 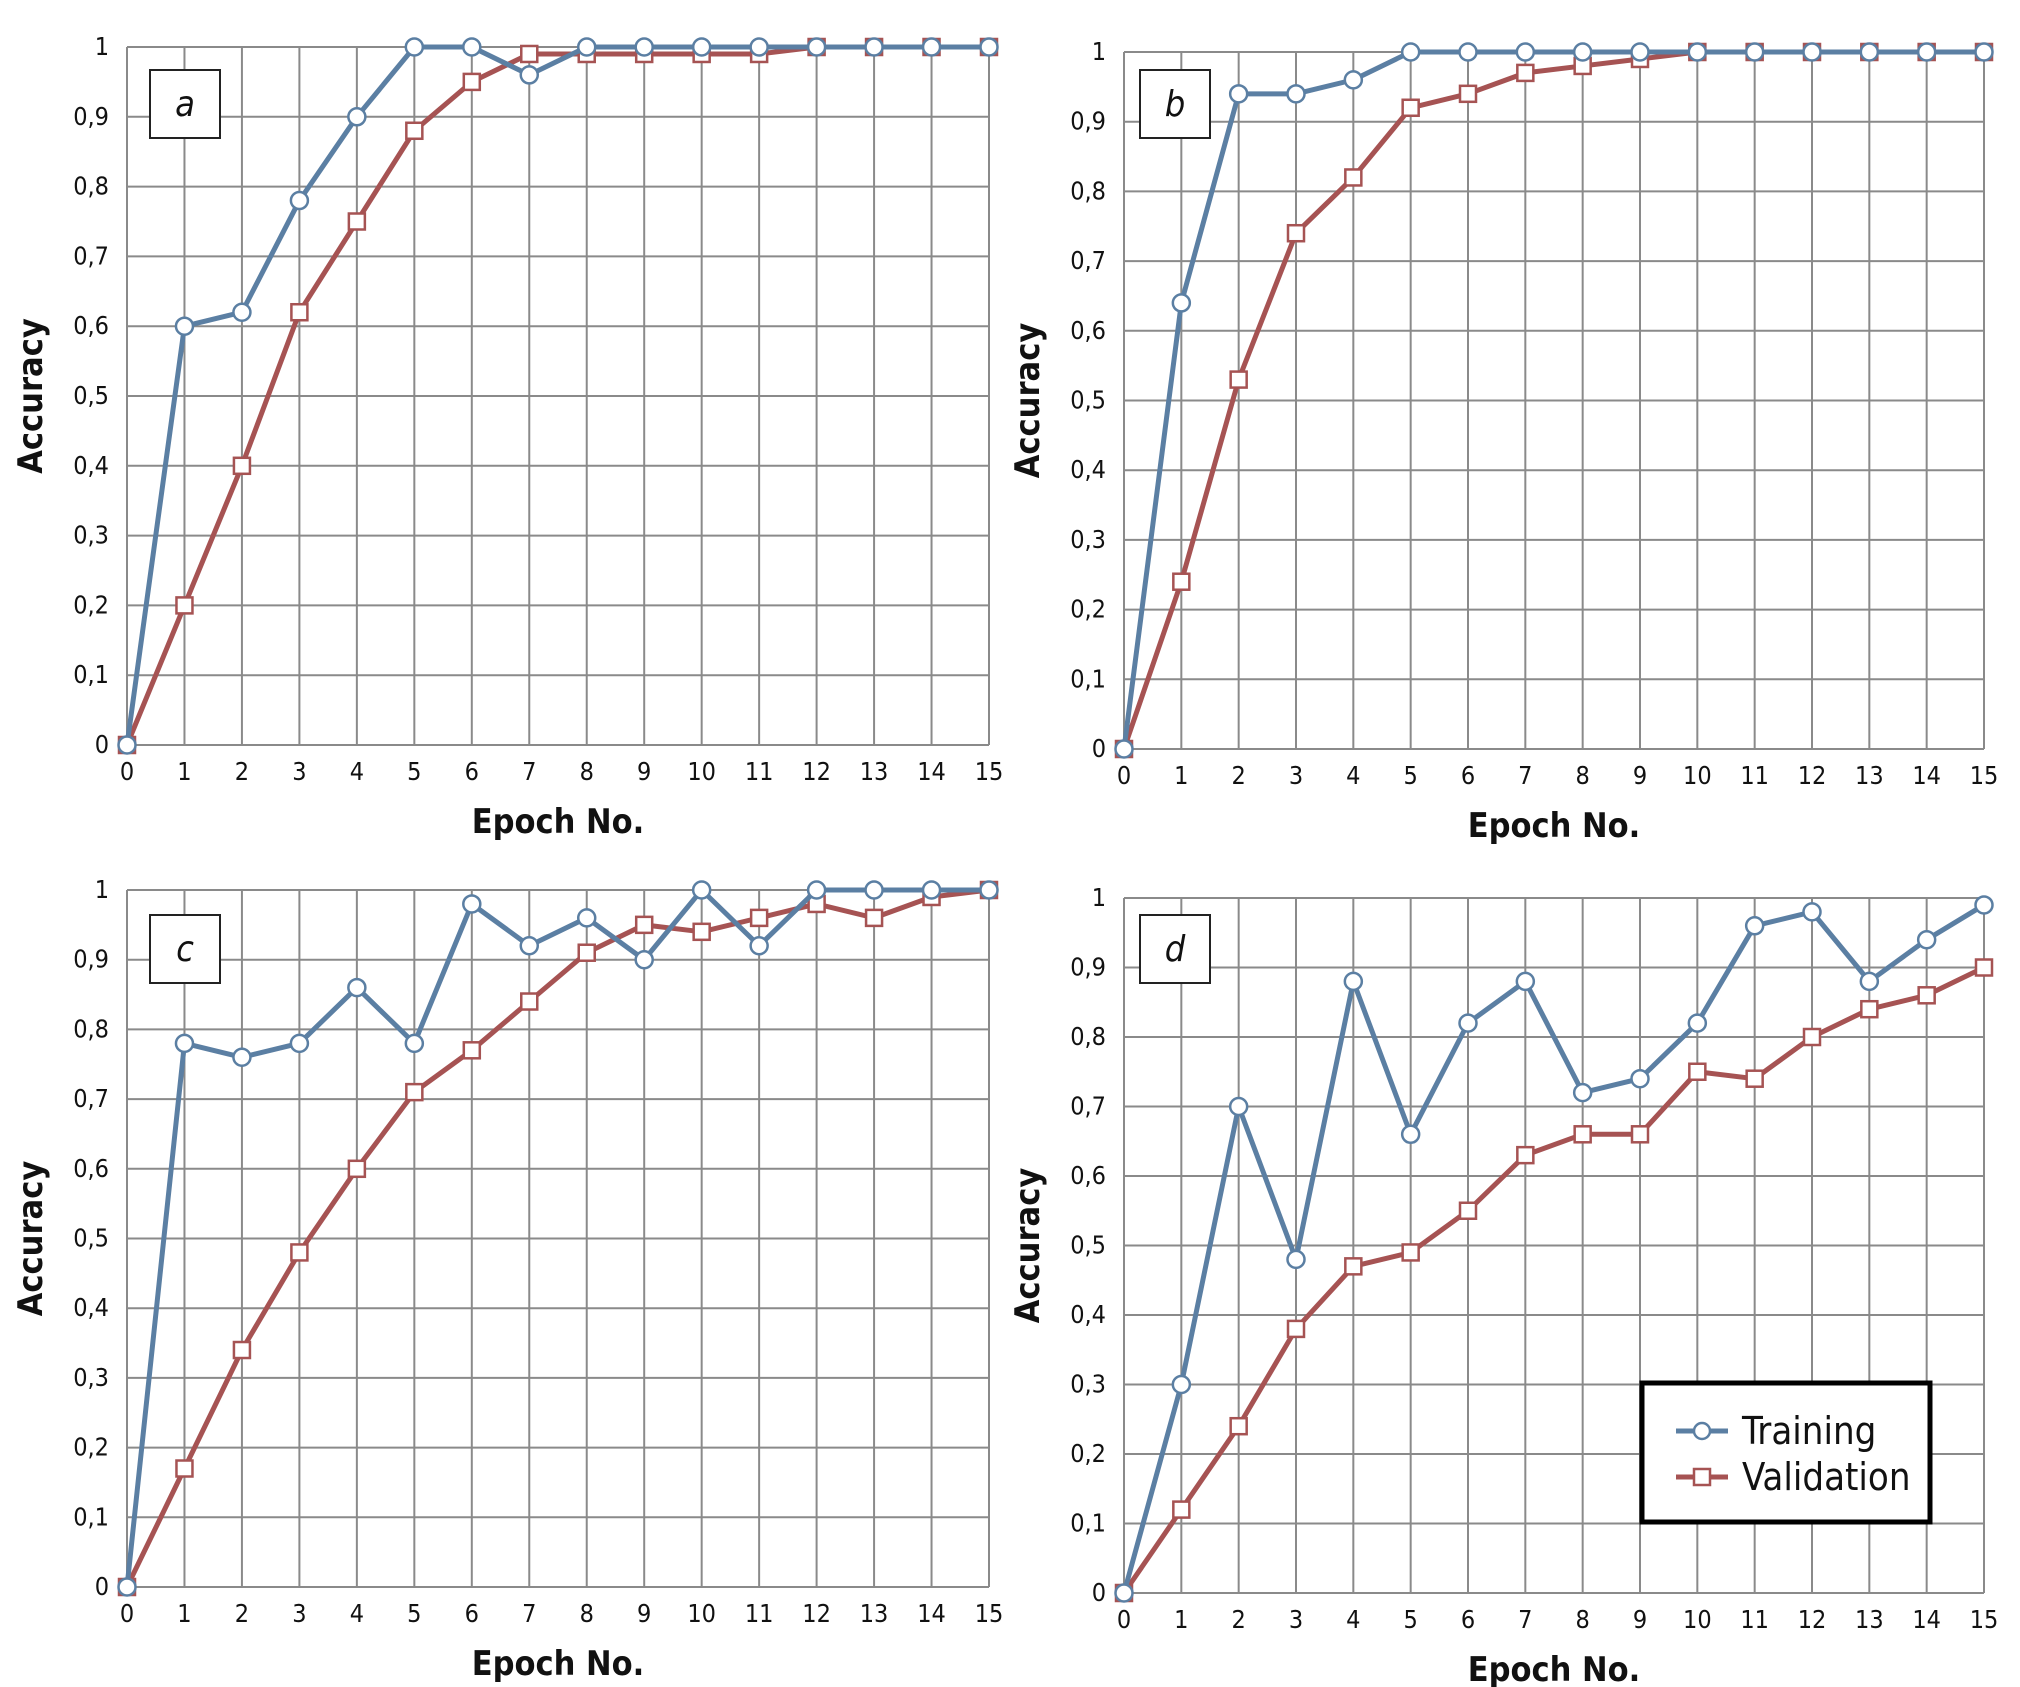 I want to click on y-tick-label: 0,4, so click(x=91, y=465).